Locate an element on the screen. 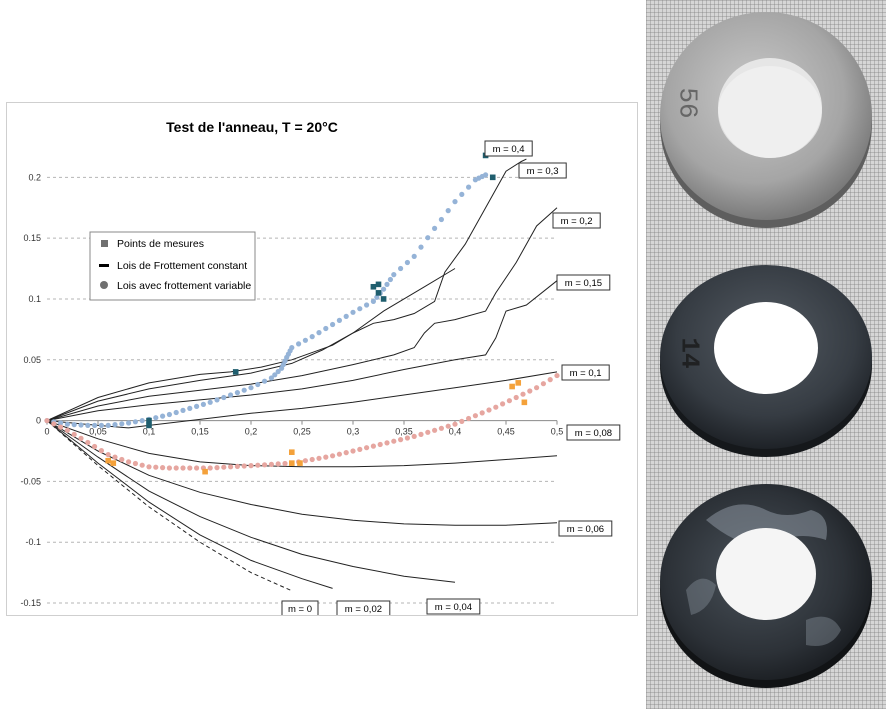 The height and width of the screenshot is (709, 886). curve-label: m = 0,04 is located at coordinates (453, 606).